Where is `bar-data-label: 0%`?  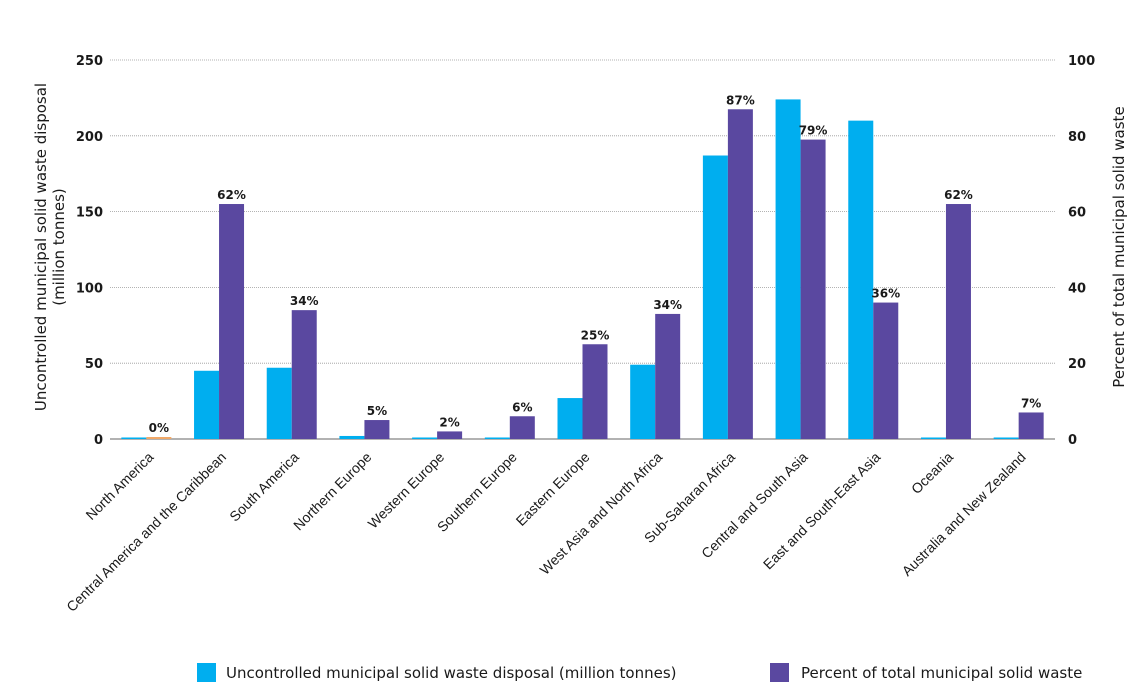
bar-data-label: 0% is located at coordinates (159, 428).